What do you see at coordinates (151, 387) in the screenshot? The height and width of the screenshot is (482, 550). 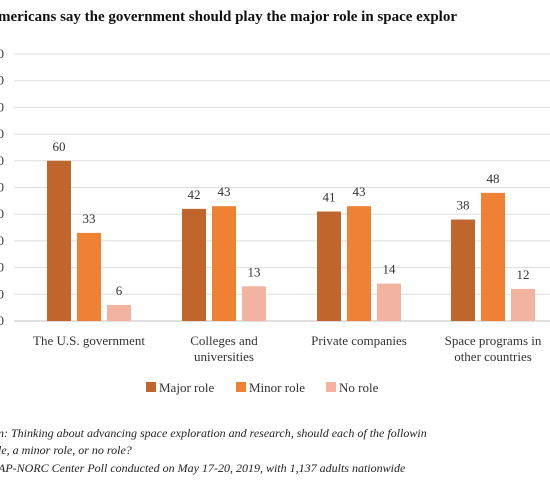 I see `legend-swatch-major-role` at bounding box center [151, 387].